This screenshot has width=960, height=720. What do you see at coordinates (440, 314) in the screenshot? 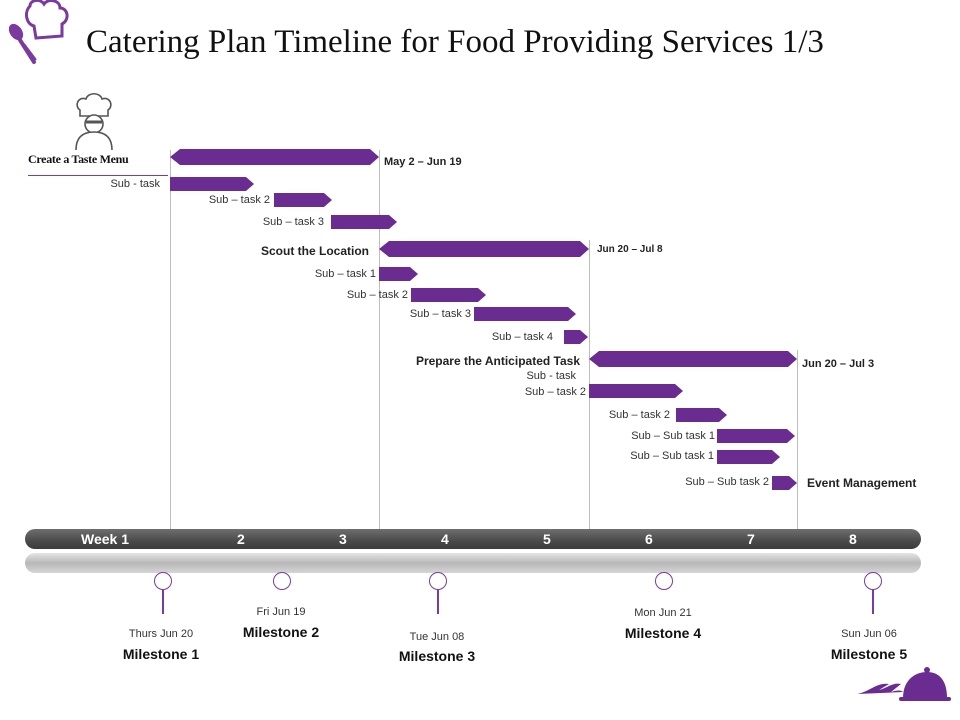
I see `task-label-sub-task-3b: Sub – task 3` at bounding box center [440, 314].